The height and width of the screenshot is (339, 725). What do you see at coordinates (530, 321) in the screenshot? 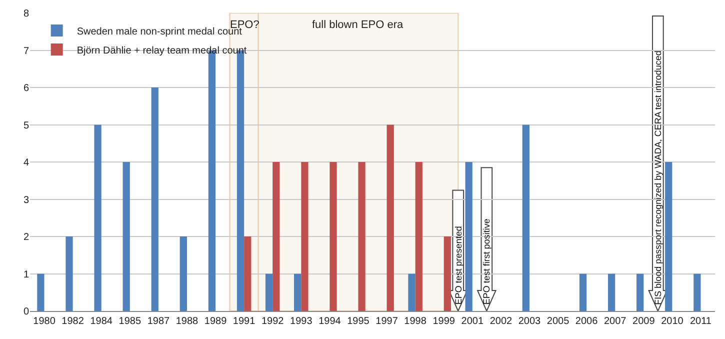
I see `x-tick-label: 2003` at bounding box center [530, 321].